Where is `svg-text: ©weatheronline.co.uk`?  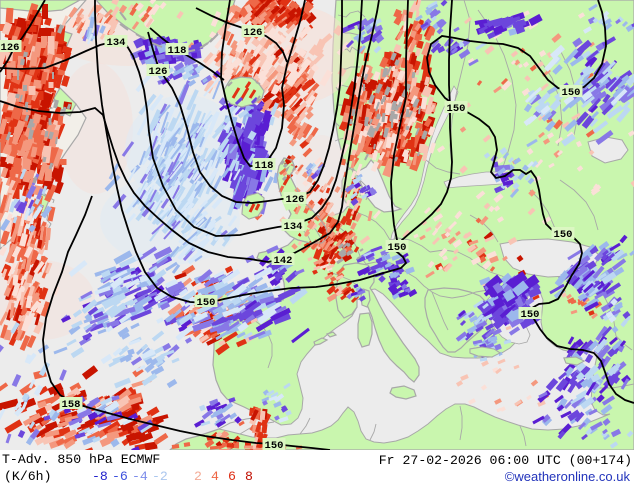
svg-text: ©weatheronline.co.uk is located at coordinates (568, 476).